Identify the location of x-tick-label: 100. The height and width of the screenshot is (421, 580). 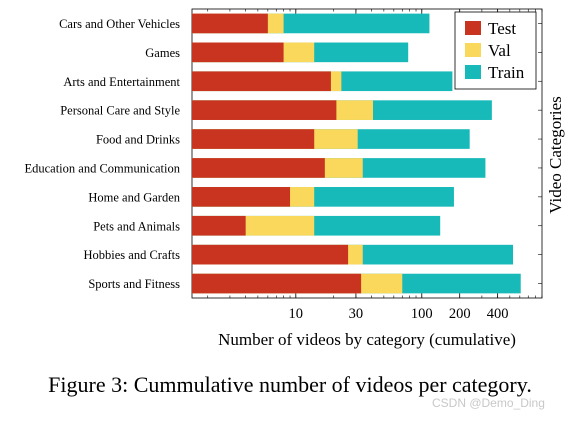
(422, 314).